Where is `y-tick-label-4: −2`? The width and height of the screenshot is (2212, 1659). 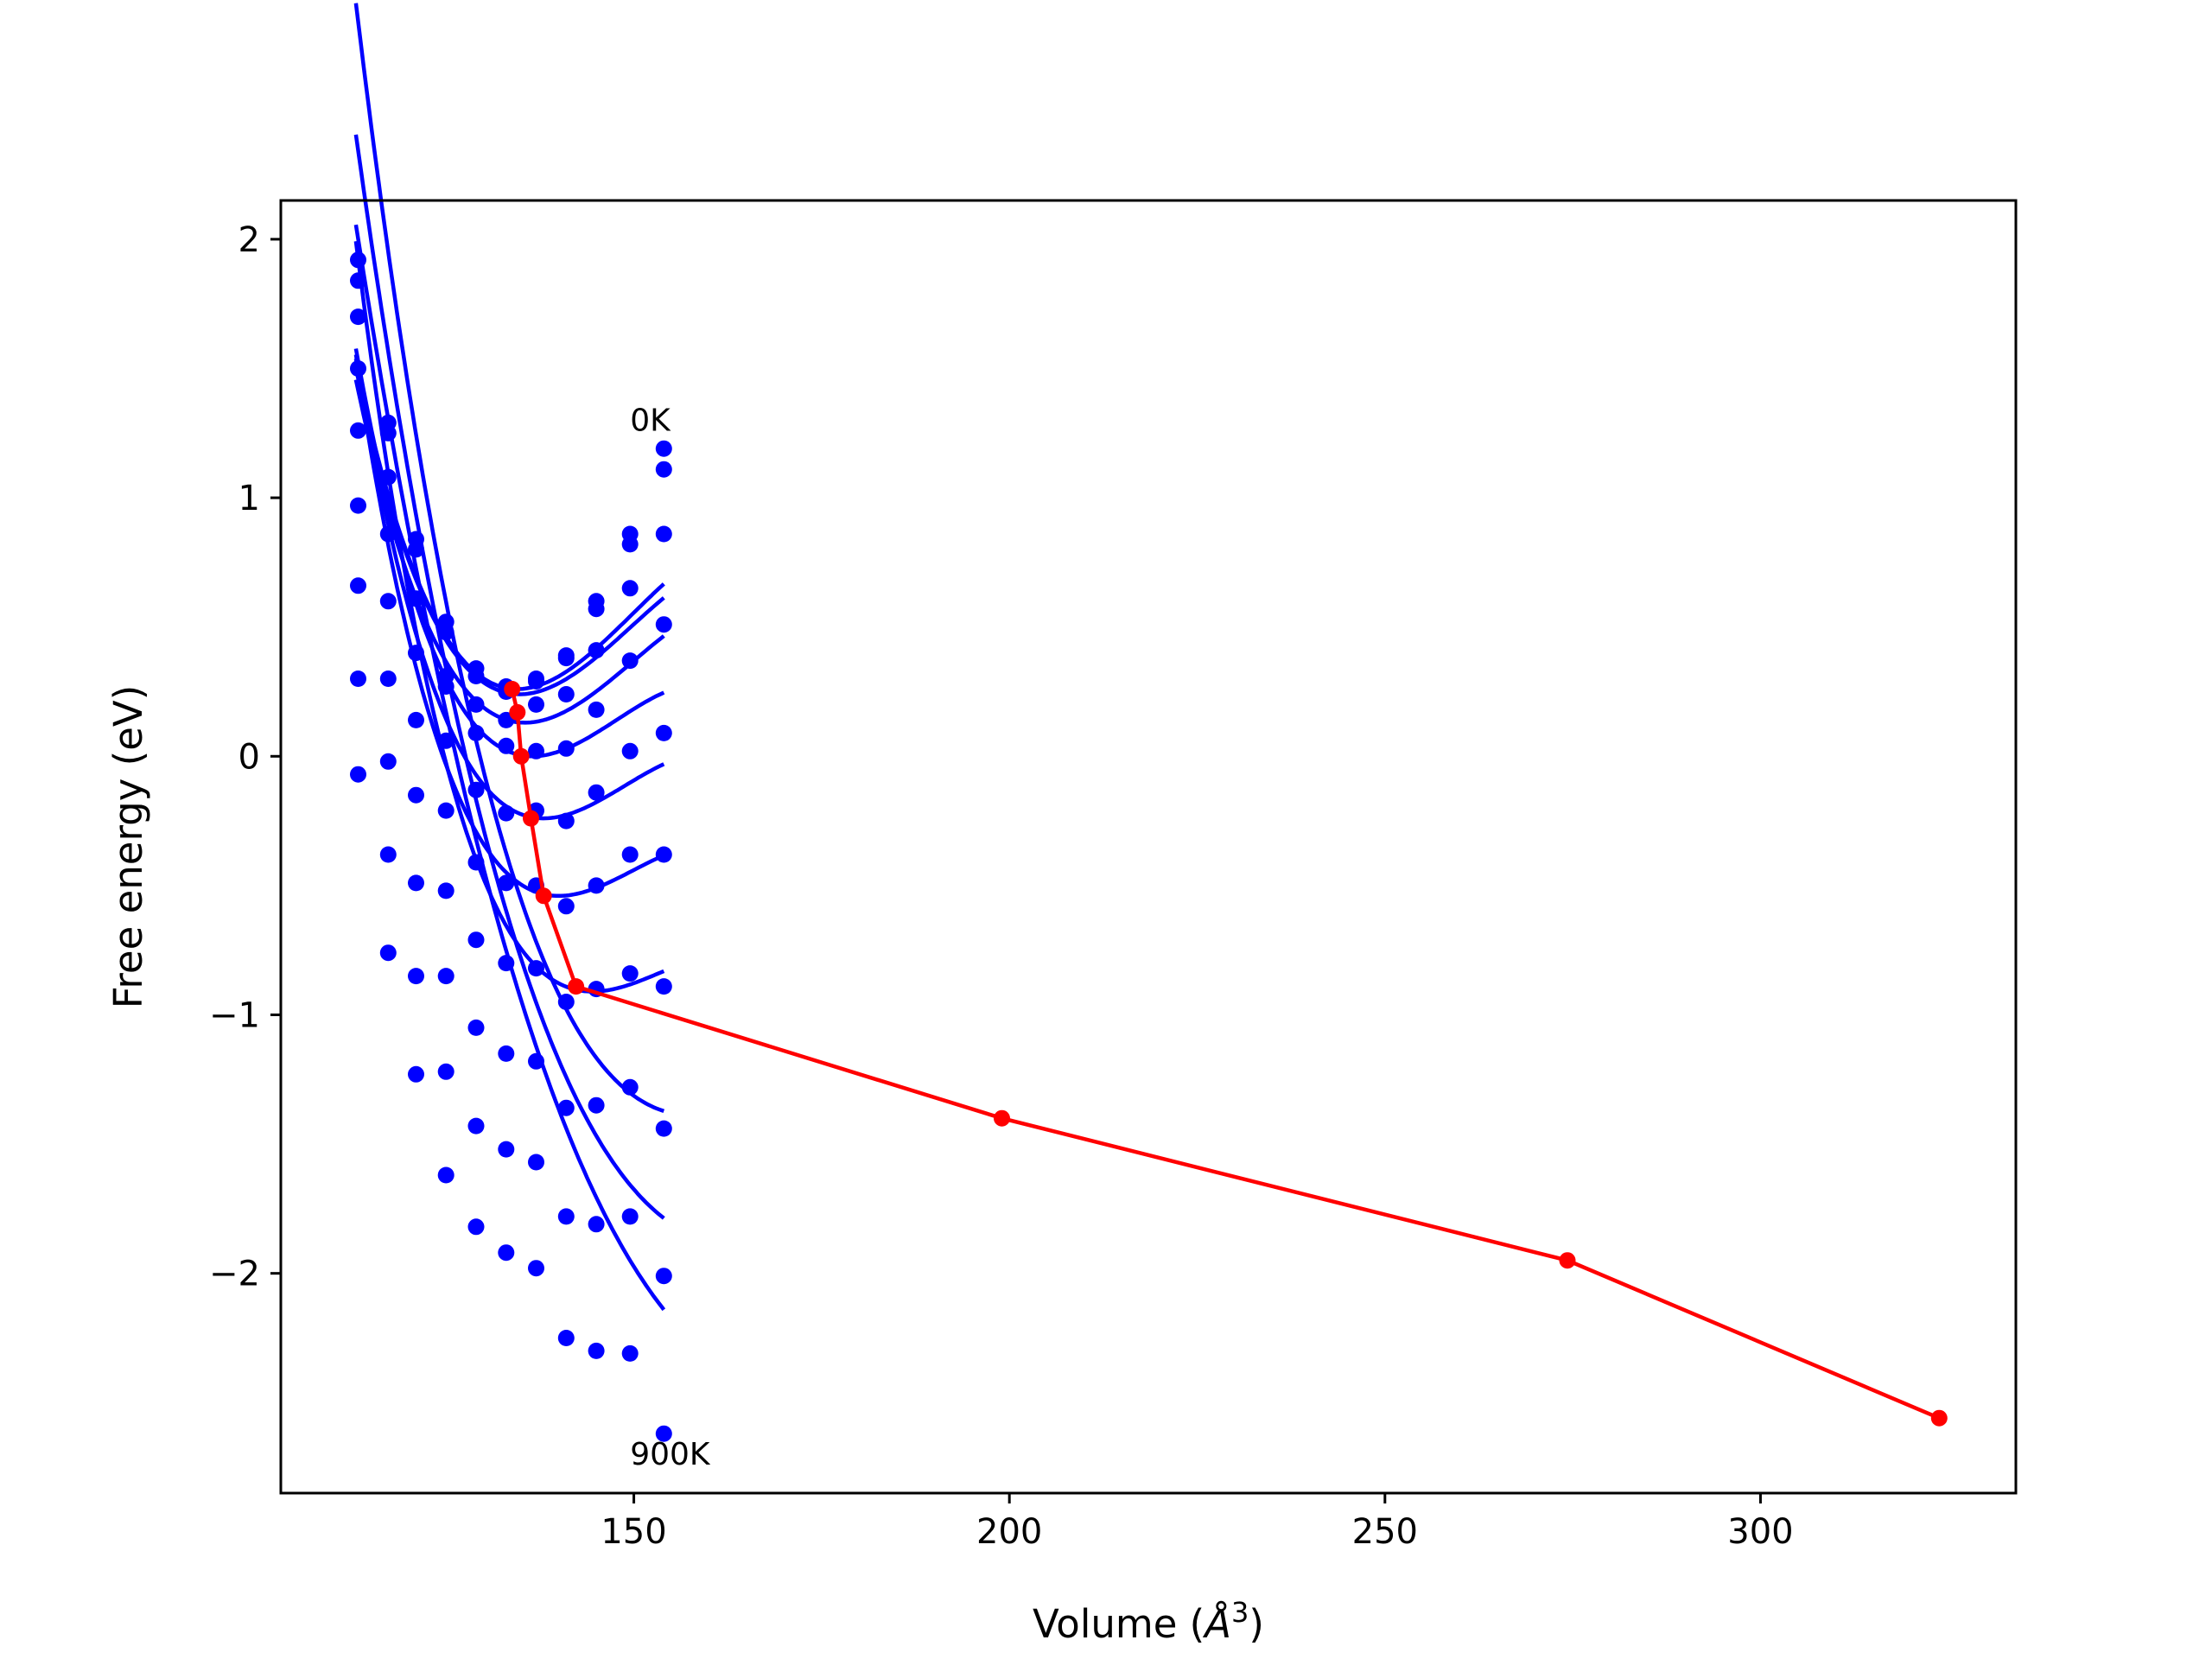 y-tick-label-4: −2 is located at coordinates (234, 1274).